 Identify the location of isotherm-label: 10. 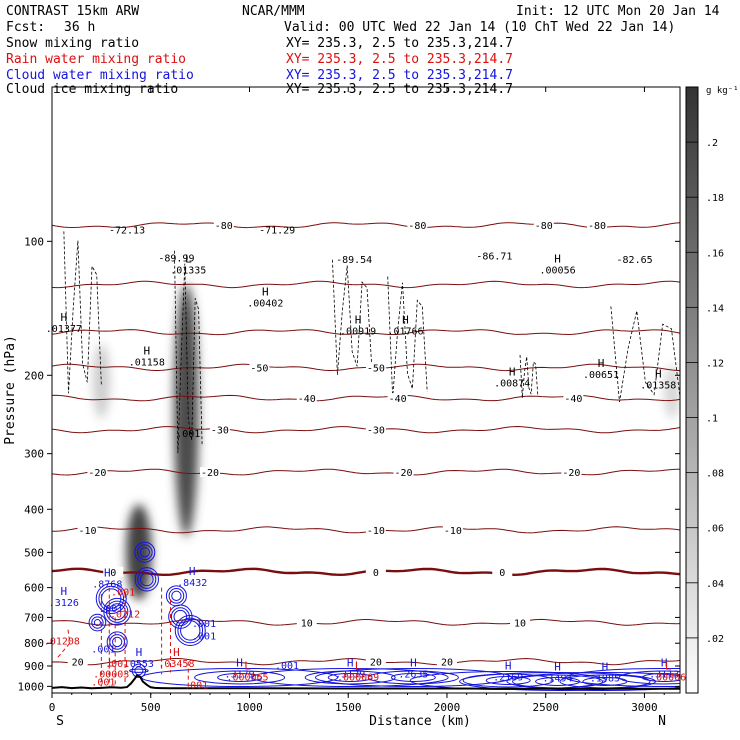
(520, 623).